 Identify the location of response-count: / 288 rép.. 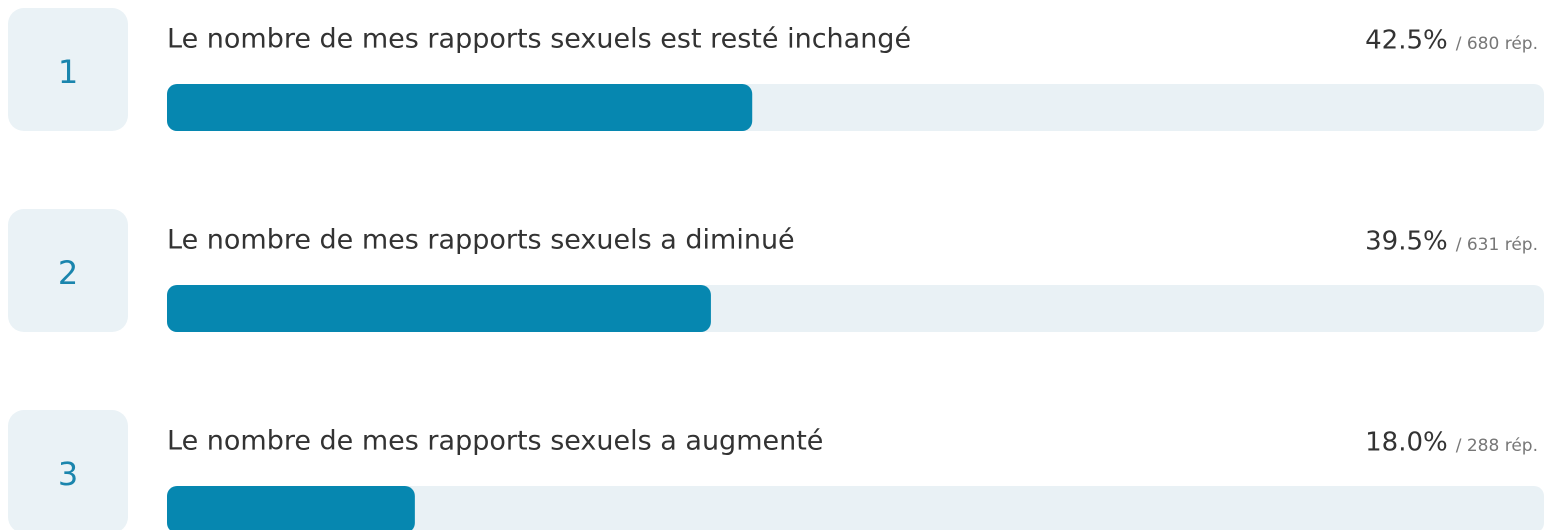
(1497, 446).